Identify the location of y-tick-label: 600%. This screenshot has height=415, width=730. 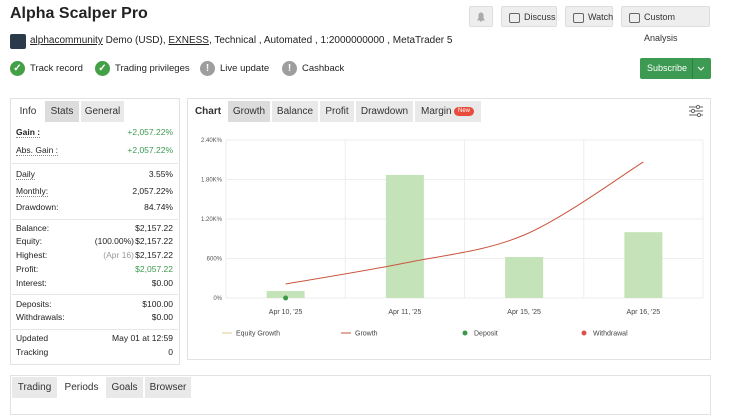
(215, 260).